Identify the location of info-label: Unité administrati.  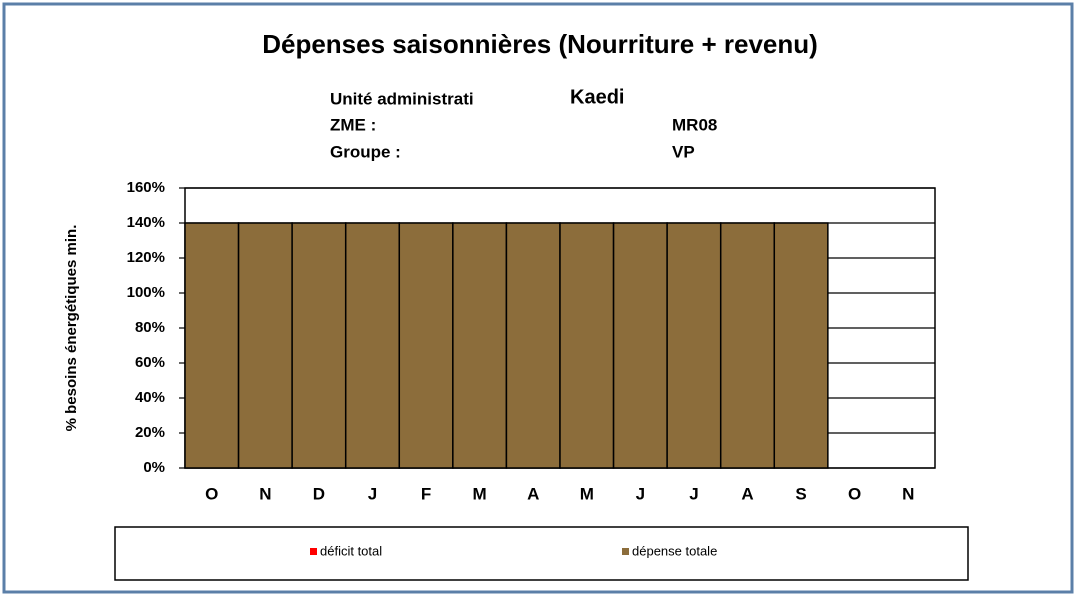
(402, 98).